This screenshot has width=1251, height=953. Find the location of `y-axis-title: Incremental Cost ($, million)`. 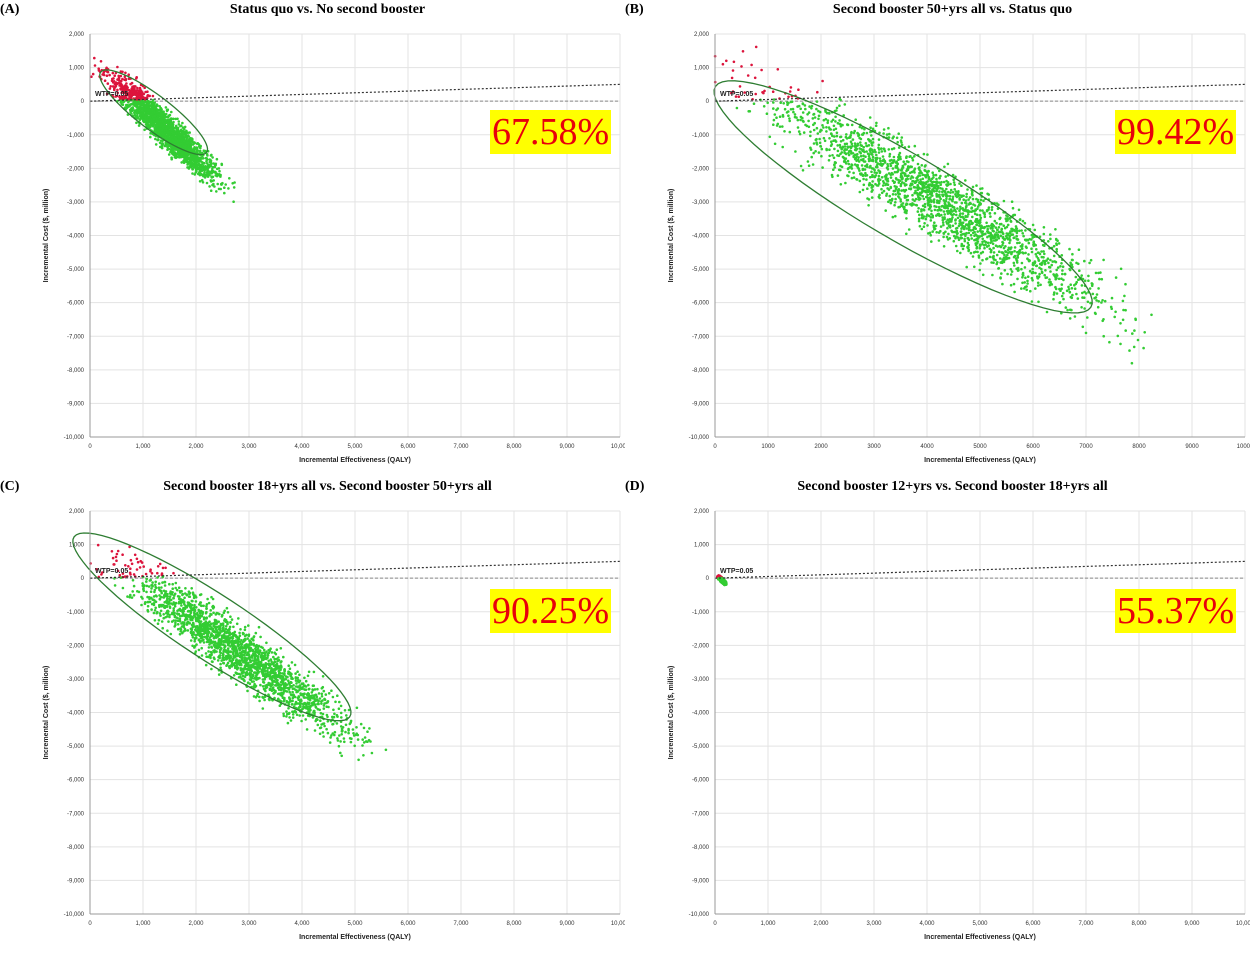

y-axis-title: Incremental Cost ($, million) is located at coordinates (671, 236).